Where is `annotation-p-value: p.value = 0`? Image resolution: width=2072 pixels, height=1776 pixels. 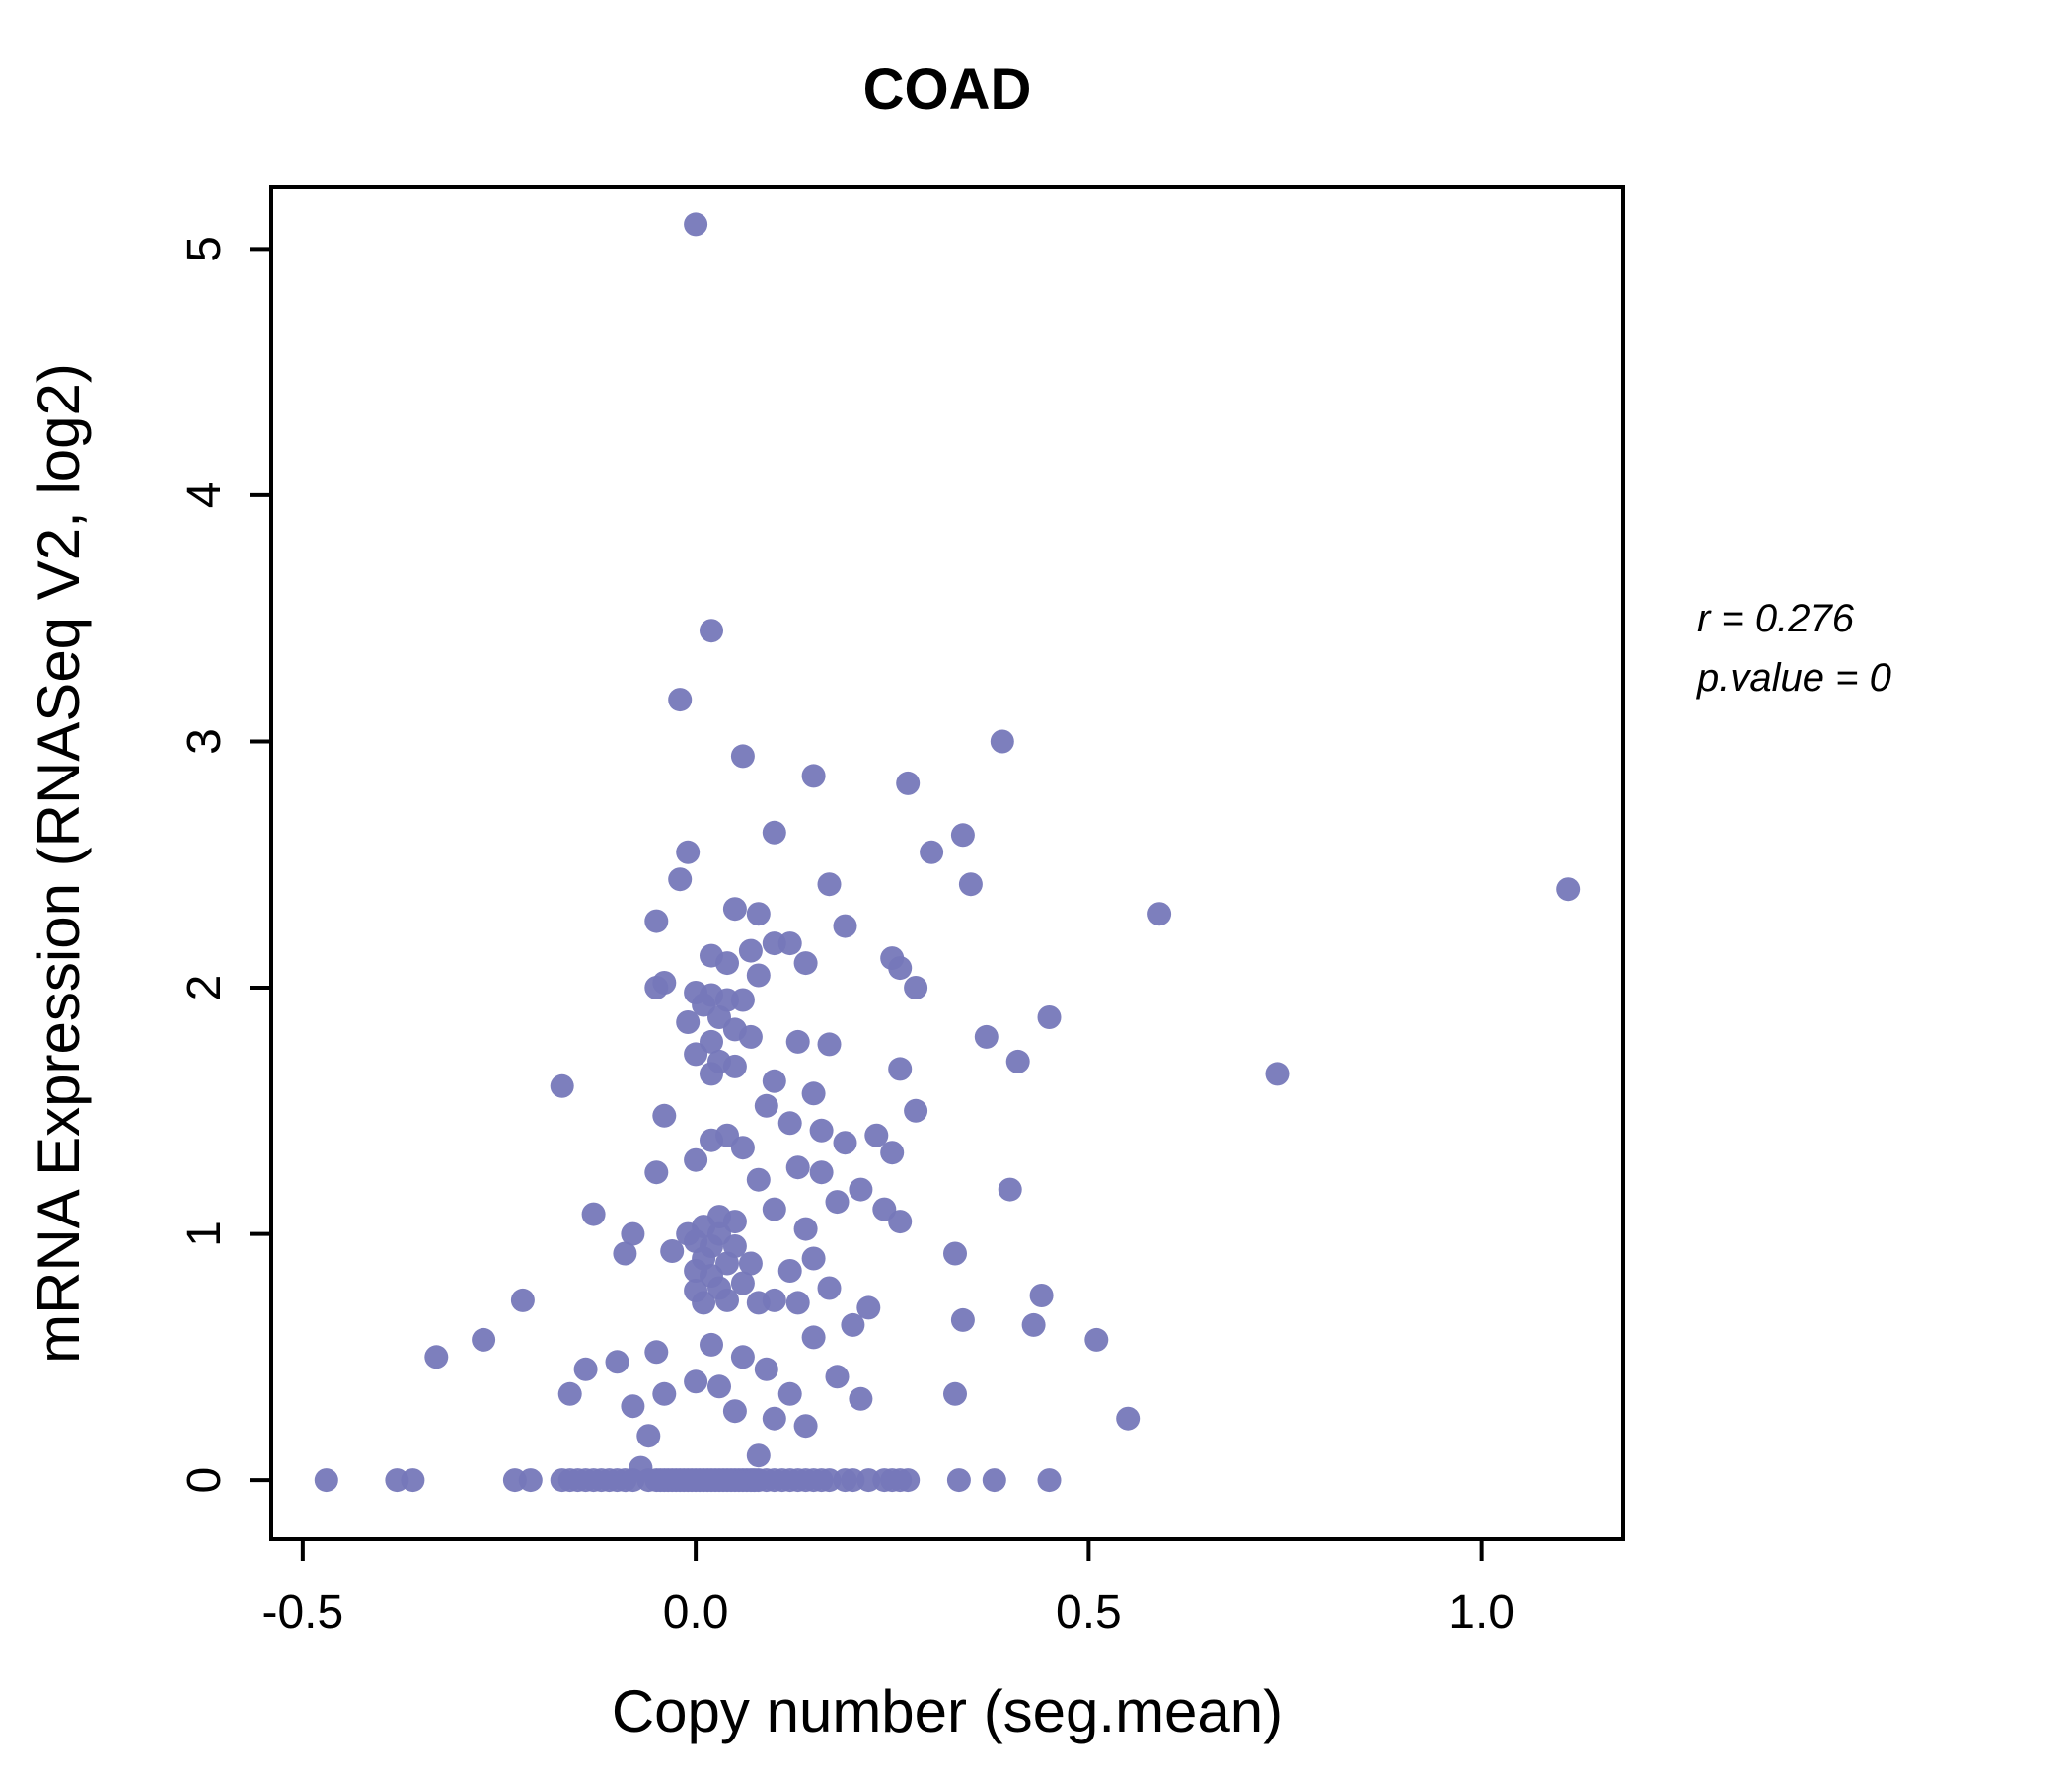
annotation-p-value: p.value = 0 is located at coordinates (1794, 678).